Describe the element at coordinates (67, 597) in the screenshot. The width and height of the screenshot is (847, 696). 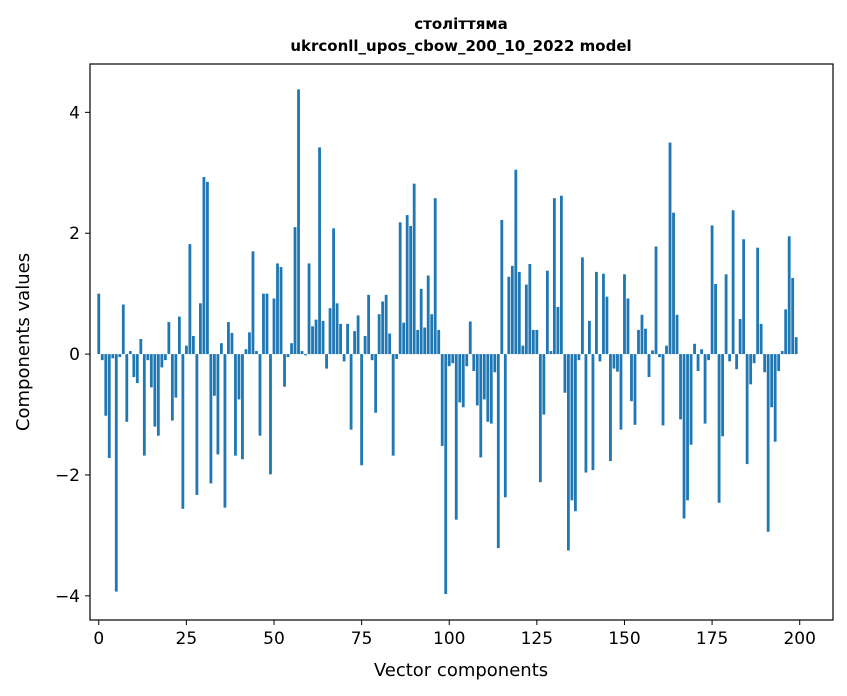
I see `y-tick-label: −4` at that location.